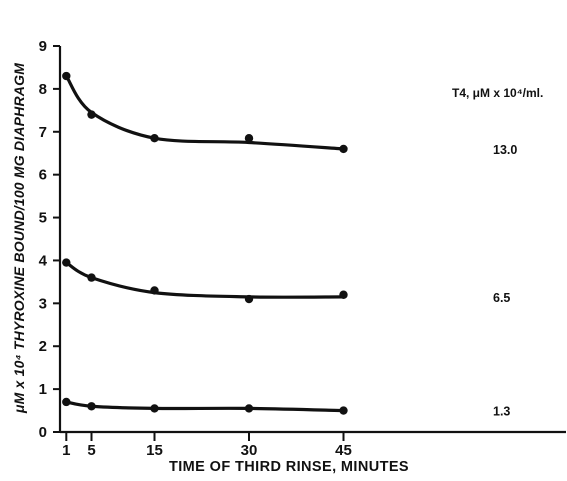 The image size is (567, 481). Describe the element at coordinates (43, 432) in the screenshot. I see `y-tick-label-0: 0` at that location.